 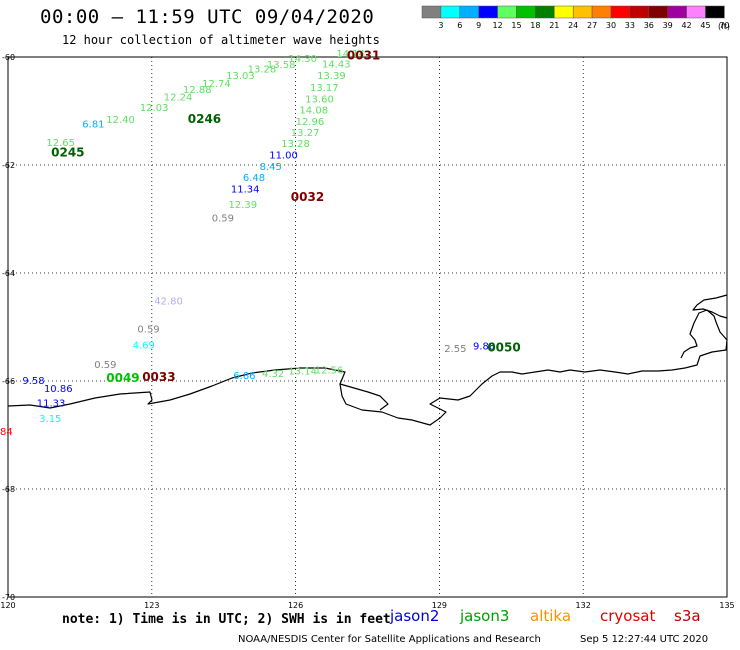 I want to click on lon-tick-label: 120, so click(x=7, y=605).